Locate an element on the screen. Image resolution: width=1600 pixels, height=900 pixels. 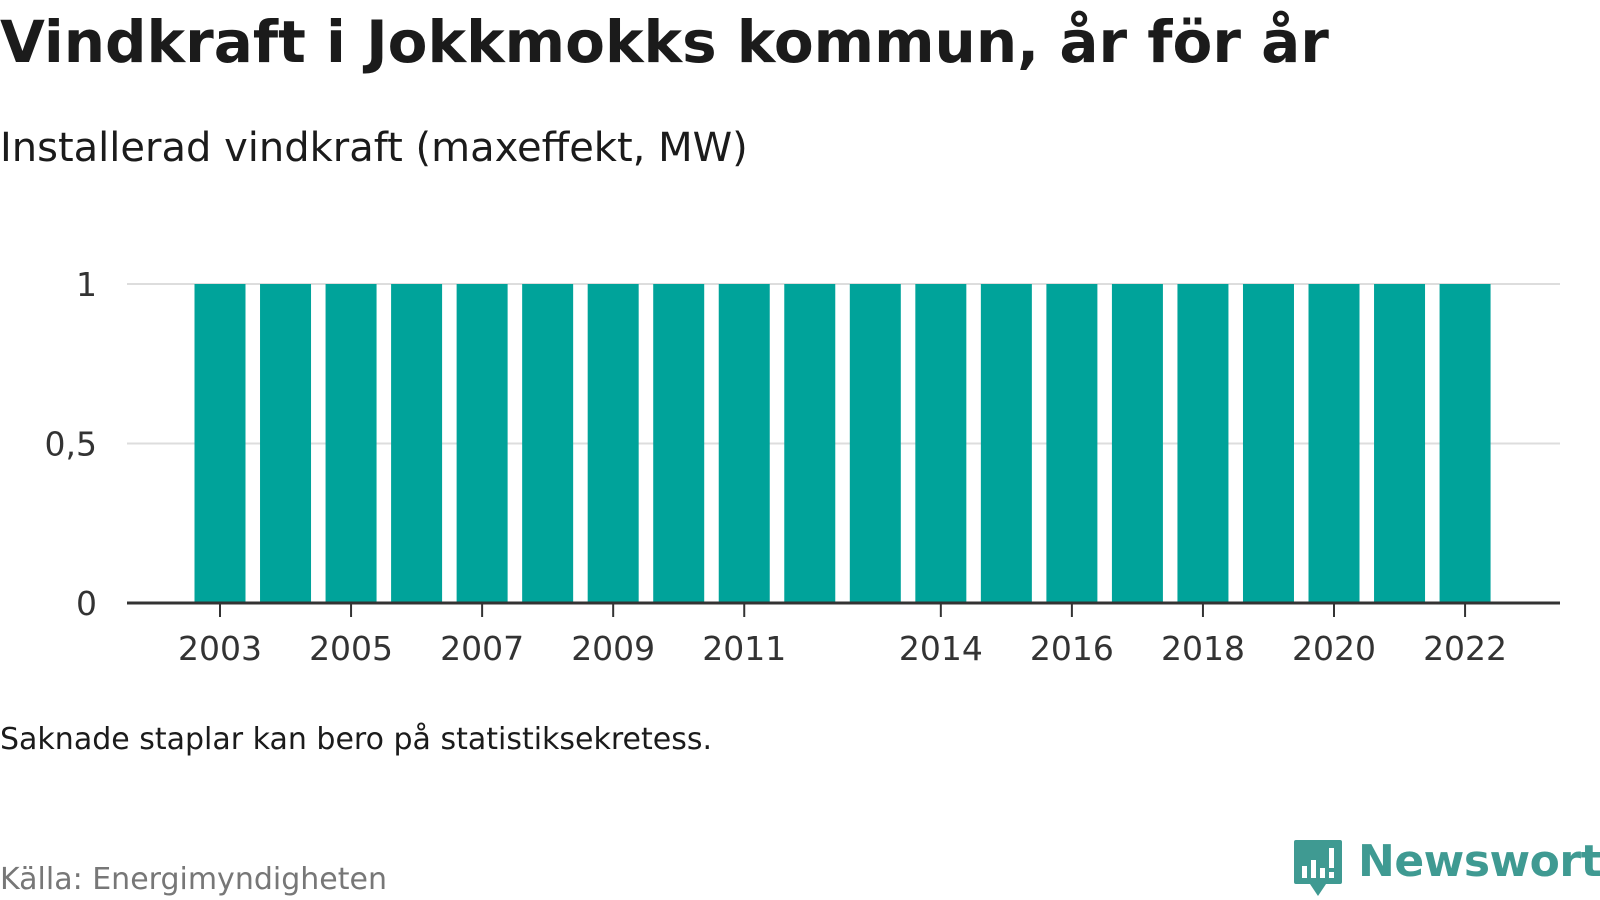
x-axis is located at coordinates (843, 609).